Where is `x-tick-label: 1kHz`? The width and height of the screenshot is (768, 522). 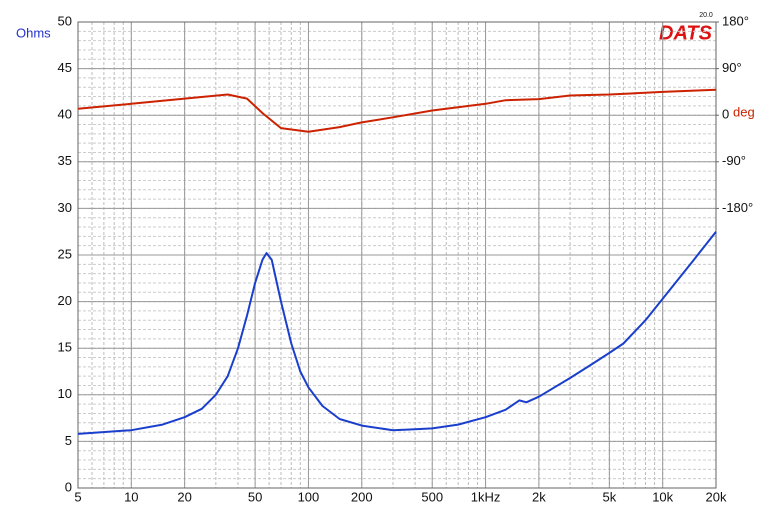 x-tick-label: 1kHz is located at coordinates (486, 496).